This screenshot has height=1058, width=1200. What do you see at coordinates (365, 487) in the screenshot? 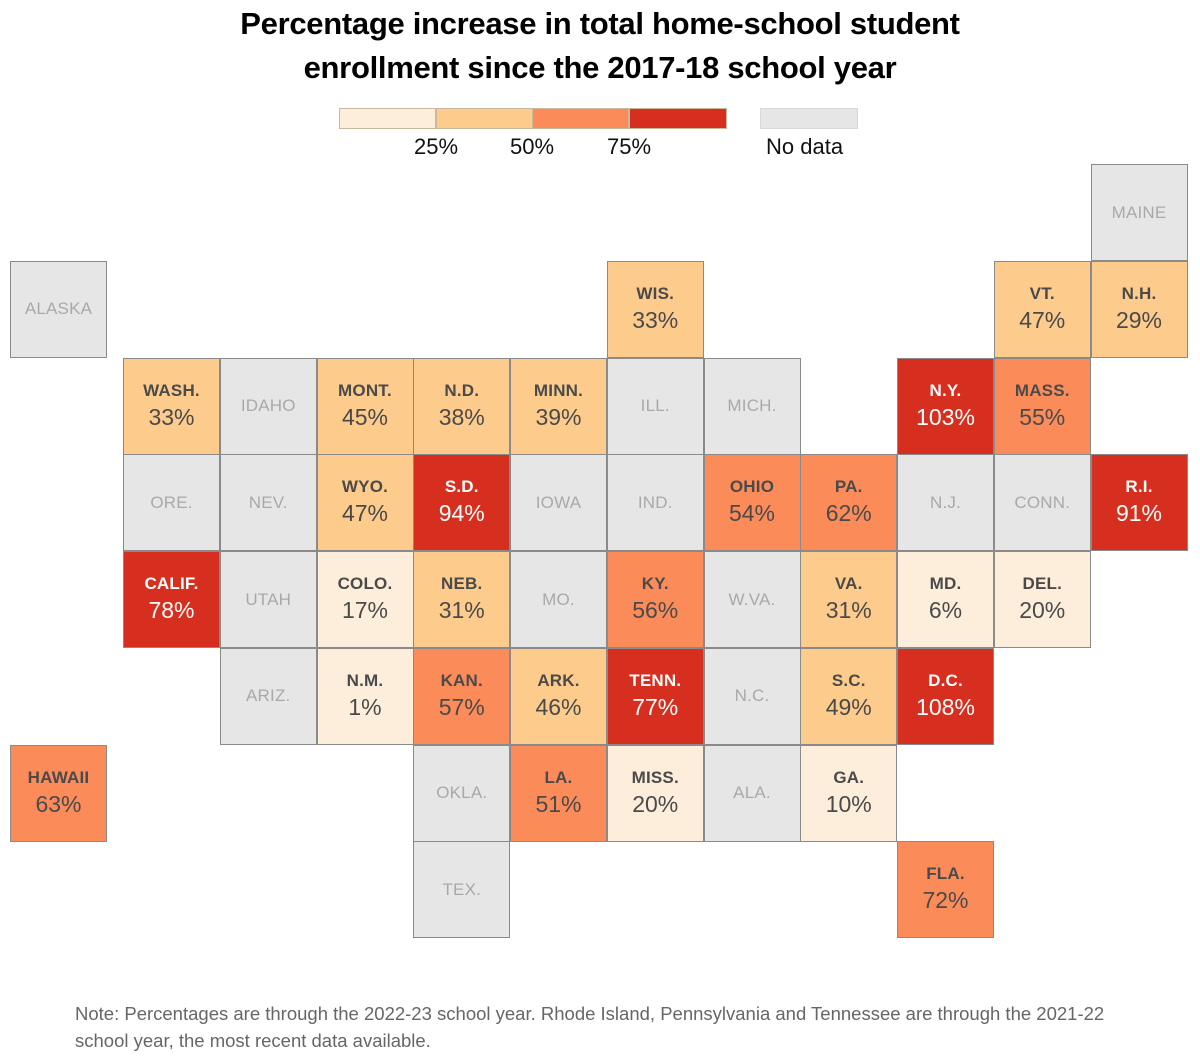
I see `state-label: WYO.` at bounding box center [365, 487].